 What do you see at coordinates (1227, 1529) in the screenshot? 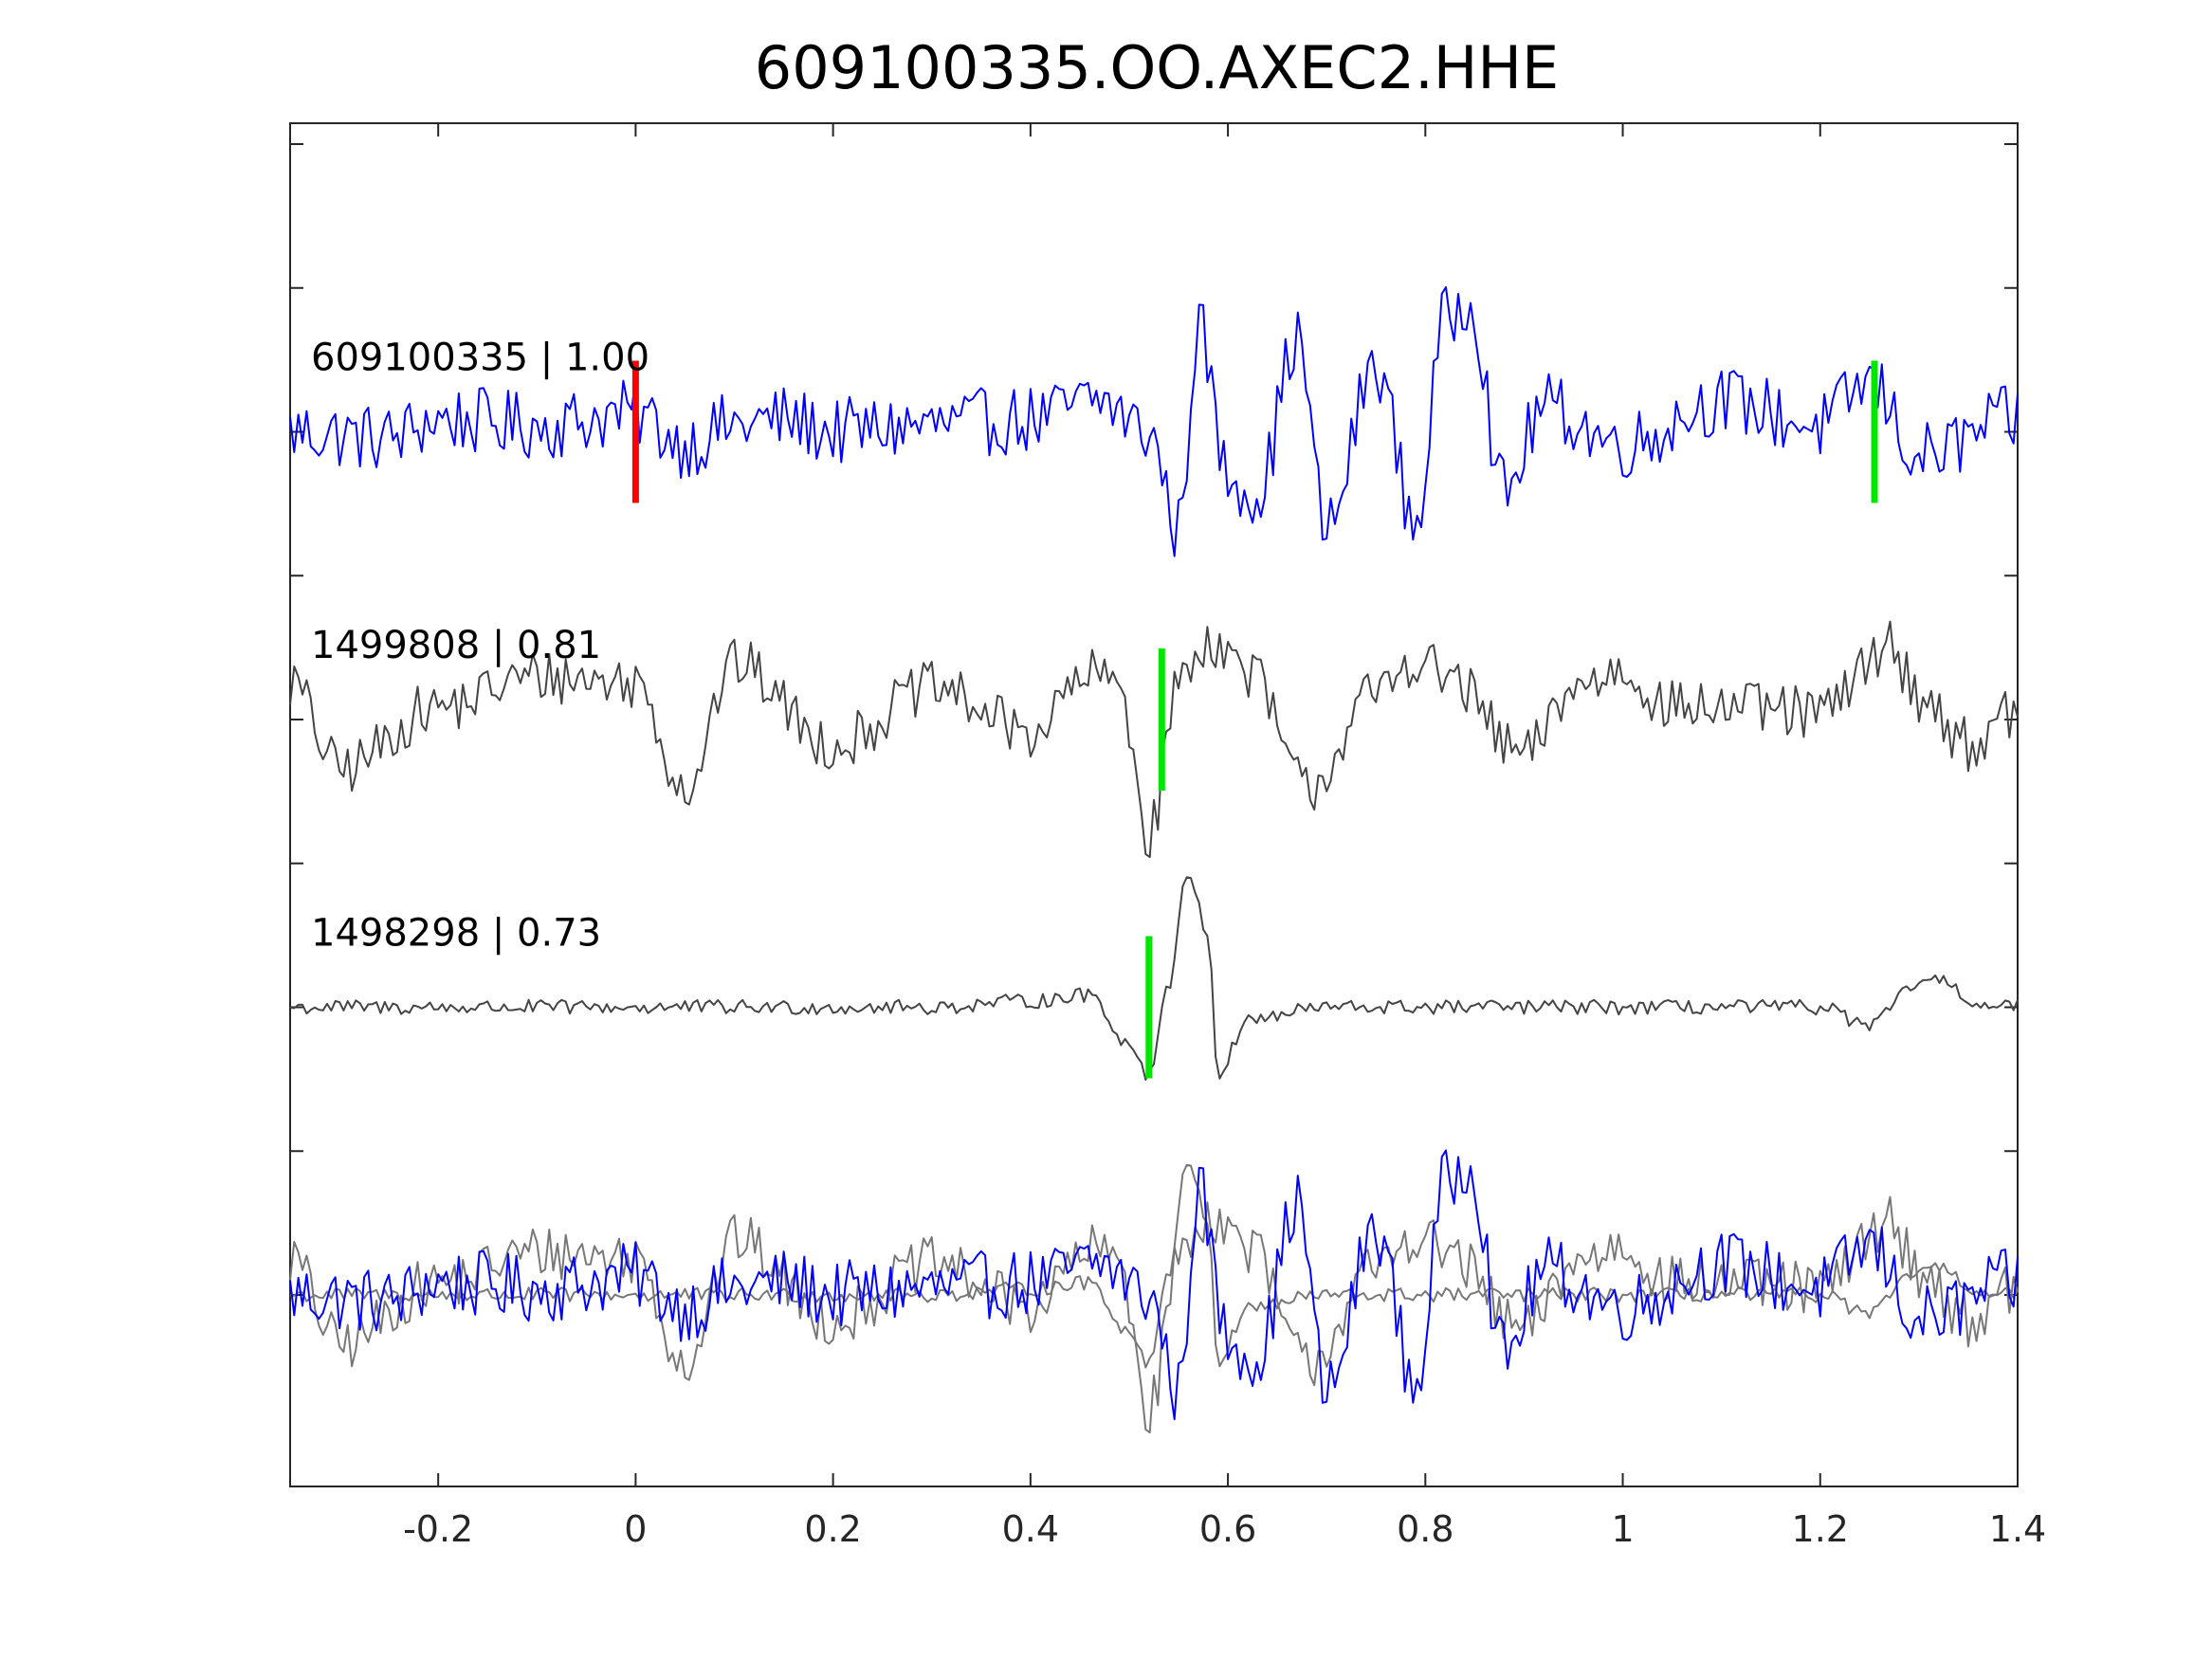
I see `x-tick-label: 0.6` at bounding box center [1227, 1529].